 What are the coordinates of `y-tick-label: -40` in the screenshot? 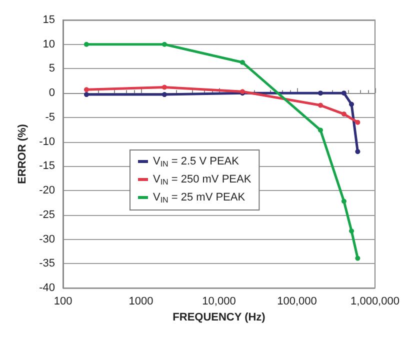 It's located at (47, 288).